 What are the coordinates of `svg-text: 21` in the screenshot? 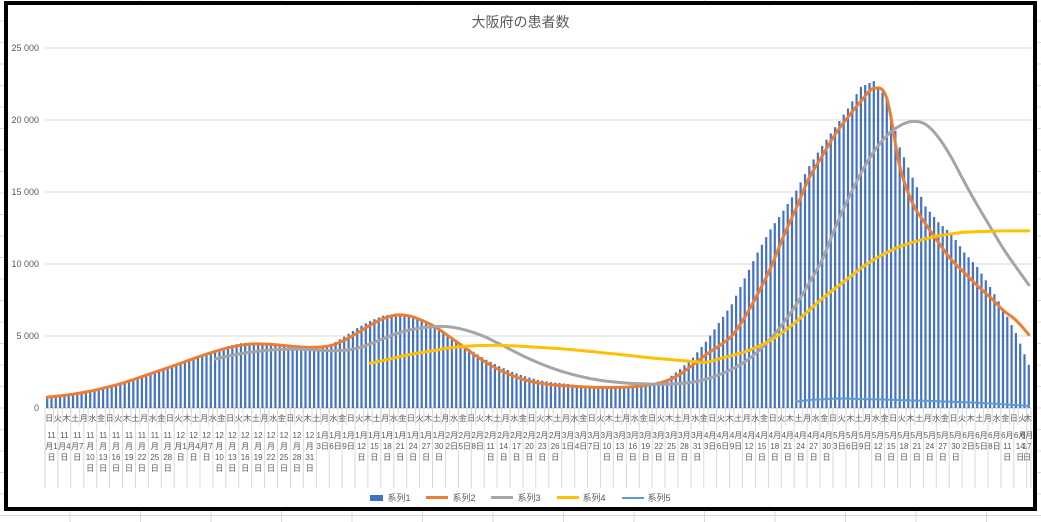 It's located at (400, 446).